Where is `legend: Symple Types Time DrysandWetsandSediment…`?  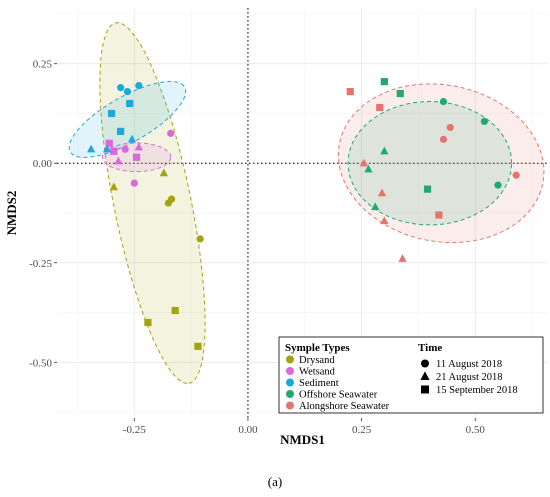
legend: Symple Types Time DrysandWetsandSediment… is located at coordinates (411, 375).